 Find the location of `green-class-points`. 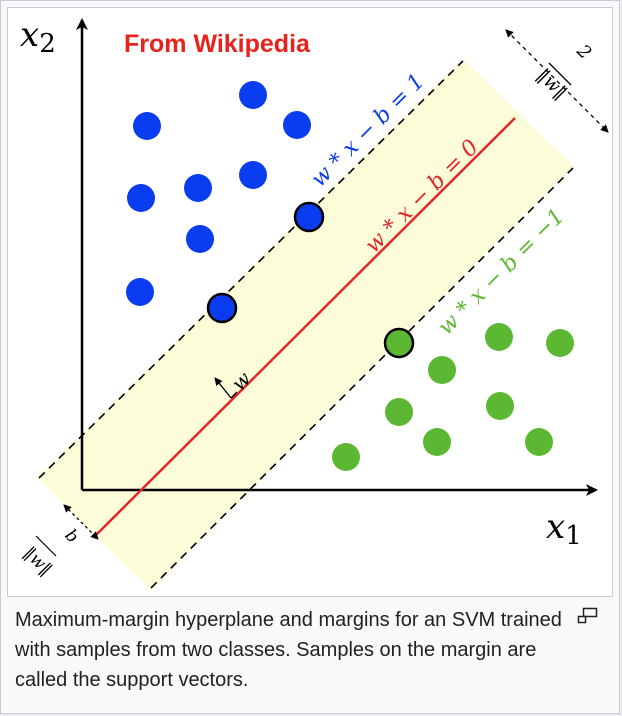

green-class-points is located at coordinates (453, 397).